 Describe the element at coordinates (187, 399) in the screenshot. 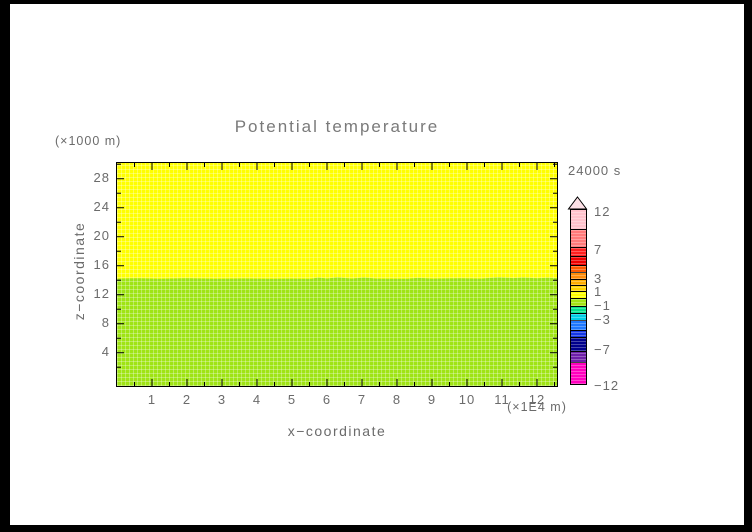

I see `x-tick-label: 2` at that location.